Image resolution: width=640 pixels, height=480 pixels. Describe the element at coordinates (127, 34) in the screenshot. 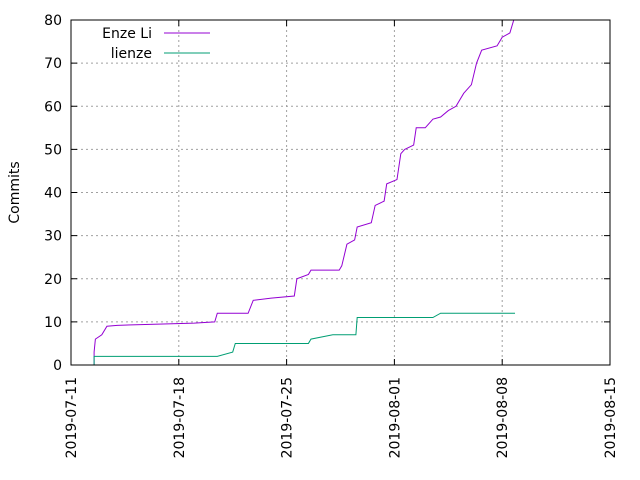

I see `legend-label: Enze Li` at that location.